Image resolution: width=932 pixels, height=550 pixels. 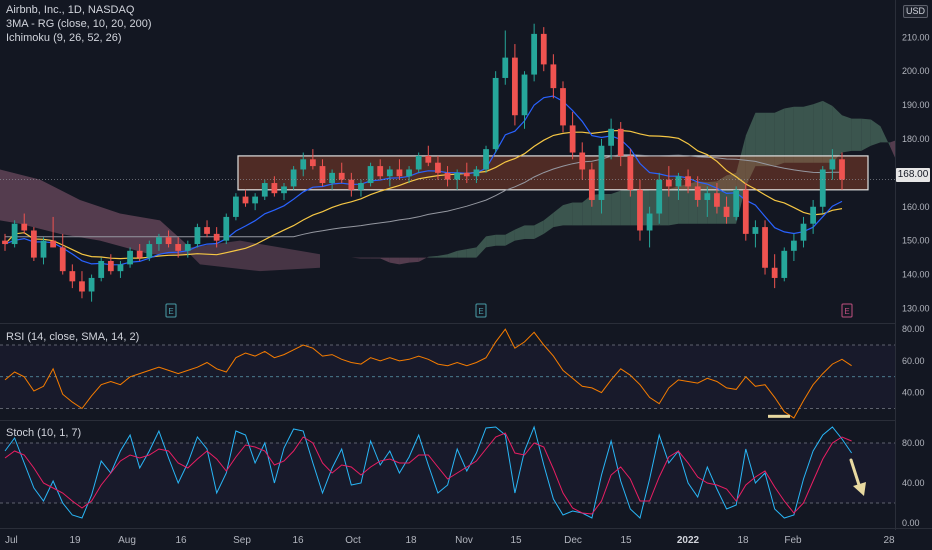 I want to click on price-tick-label: 140.00, so click(x=916, y=275).